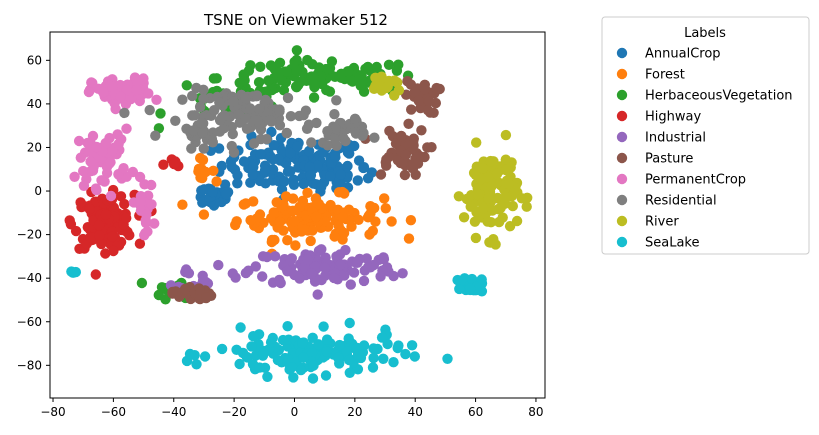  I want to click on legend-item-residential: Residential, so click(666, 201).